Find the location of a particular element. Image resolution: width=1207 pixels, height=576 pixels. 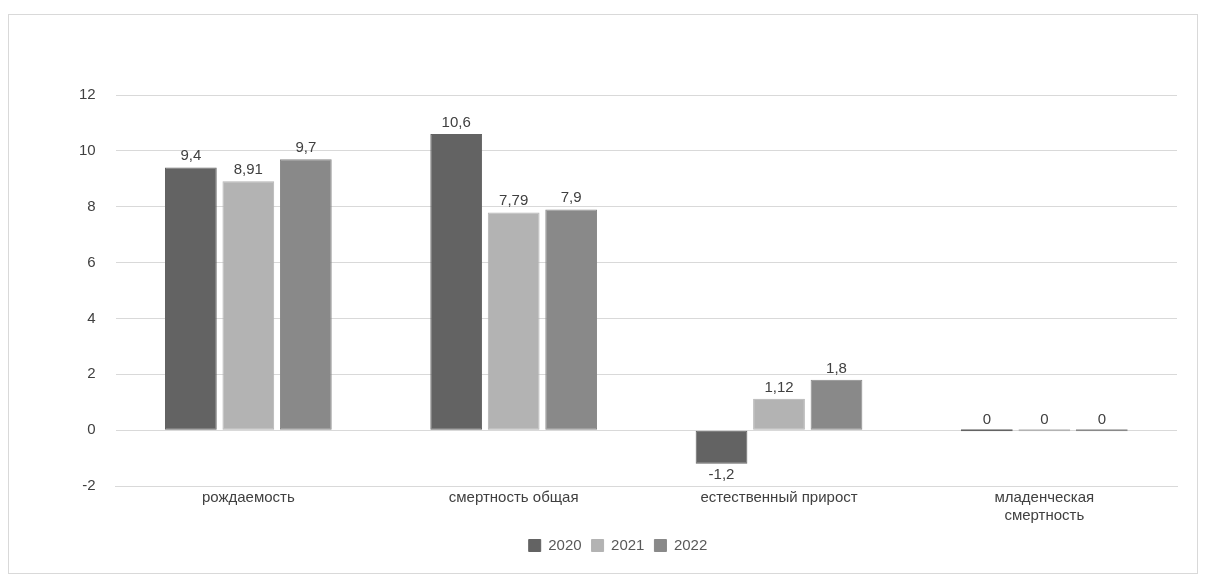

y-tick-label: 4 is located at coordinates (91, 317).